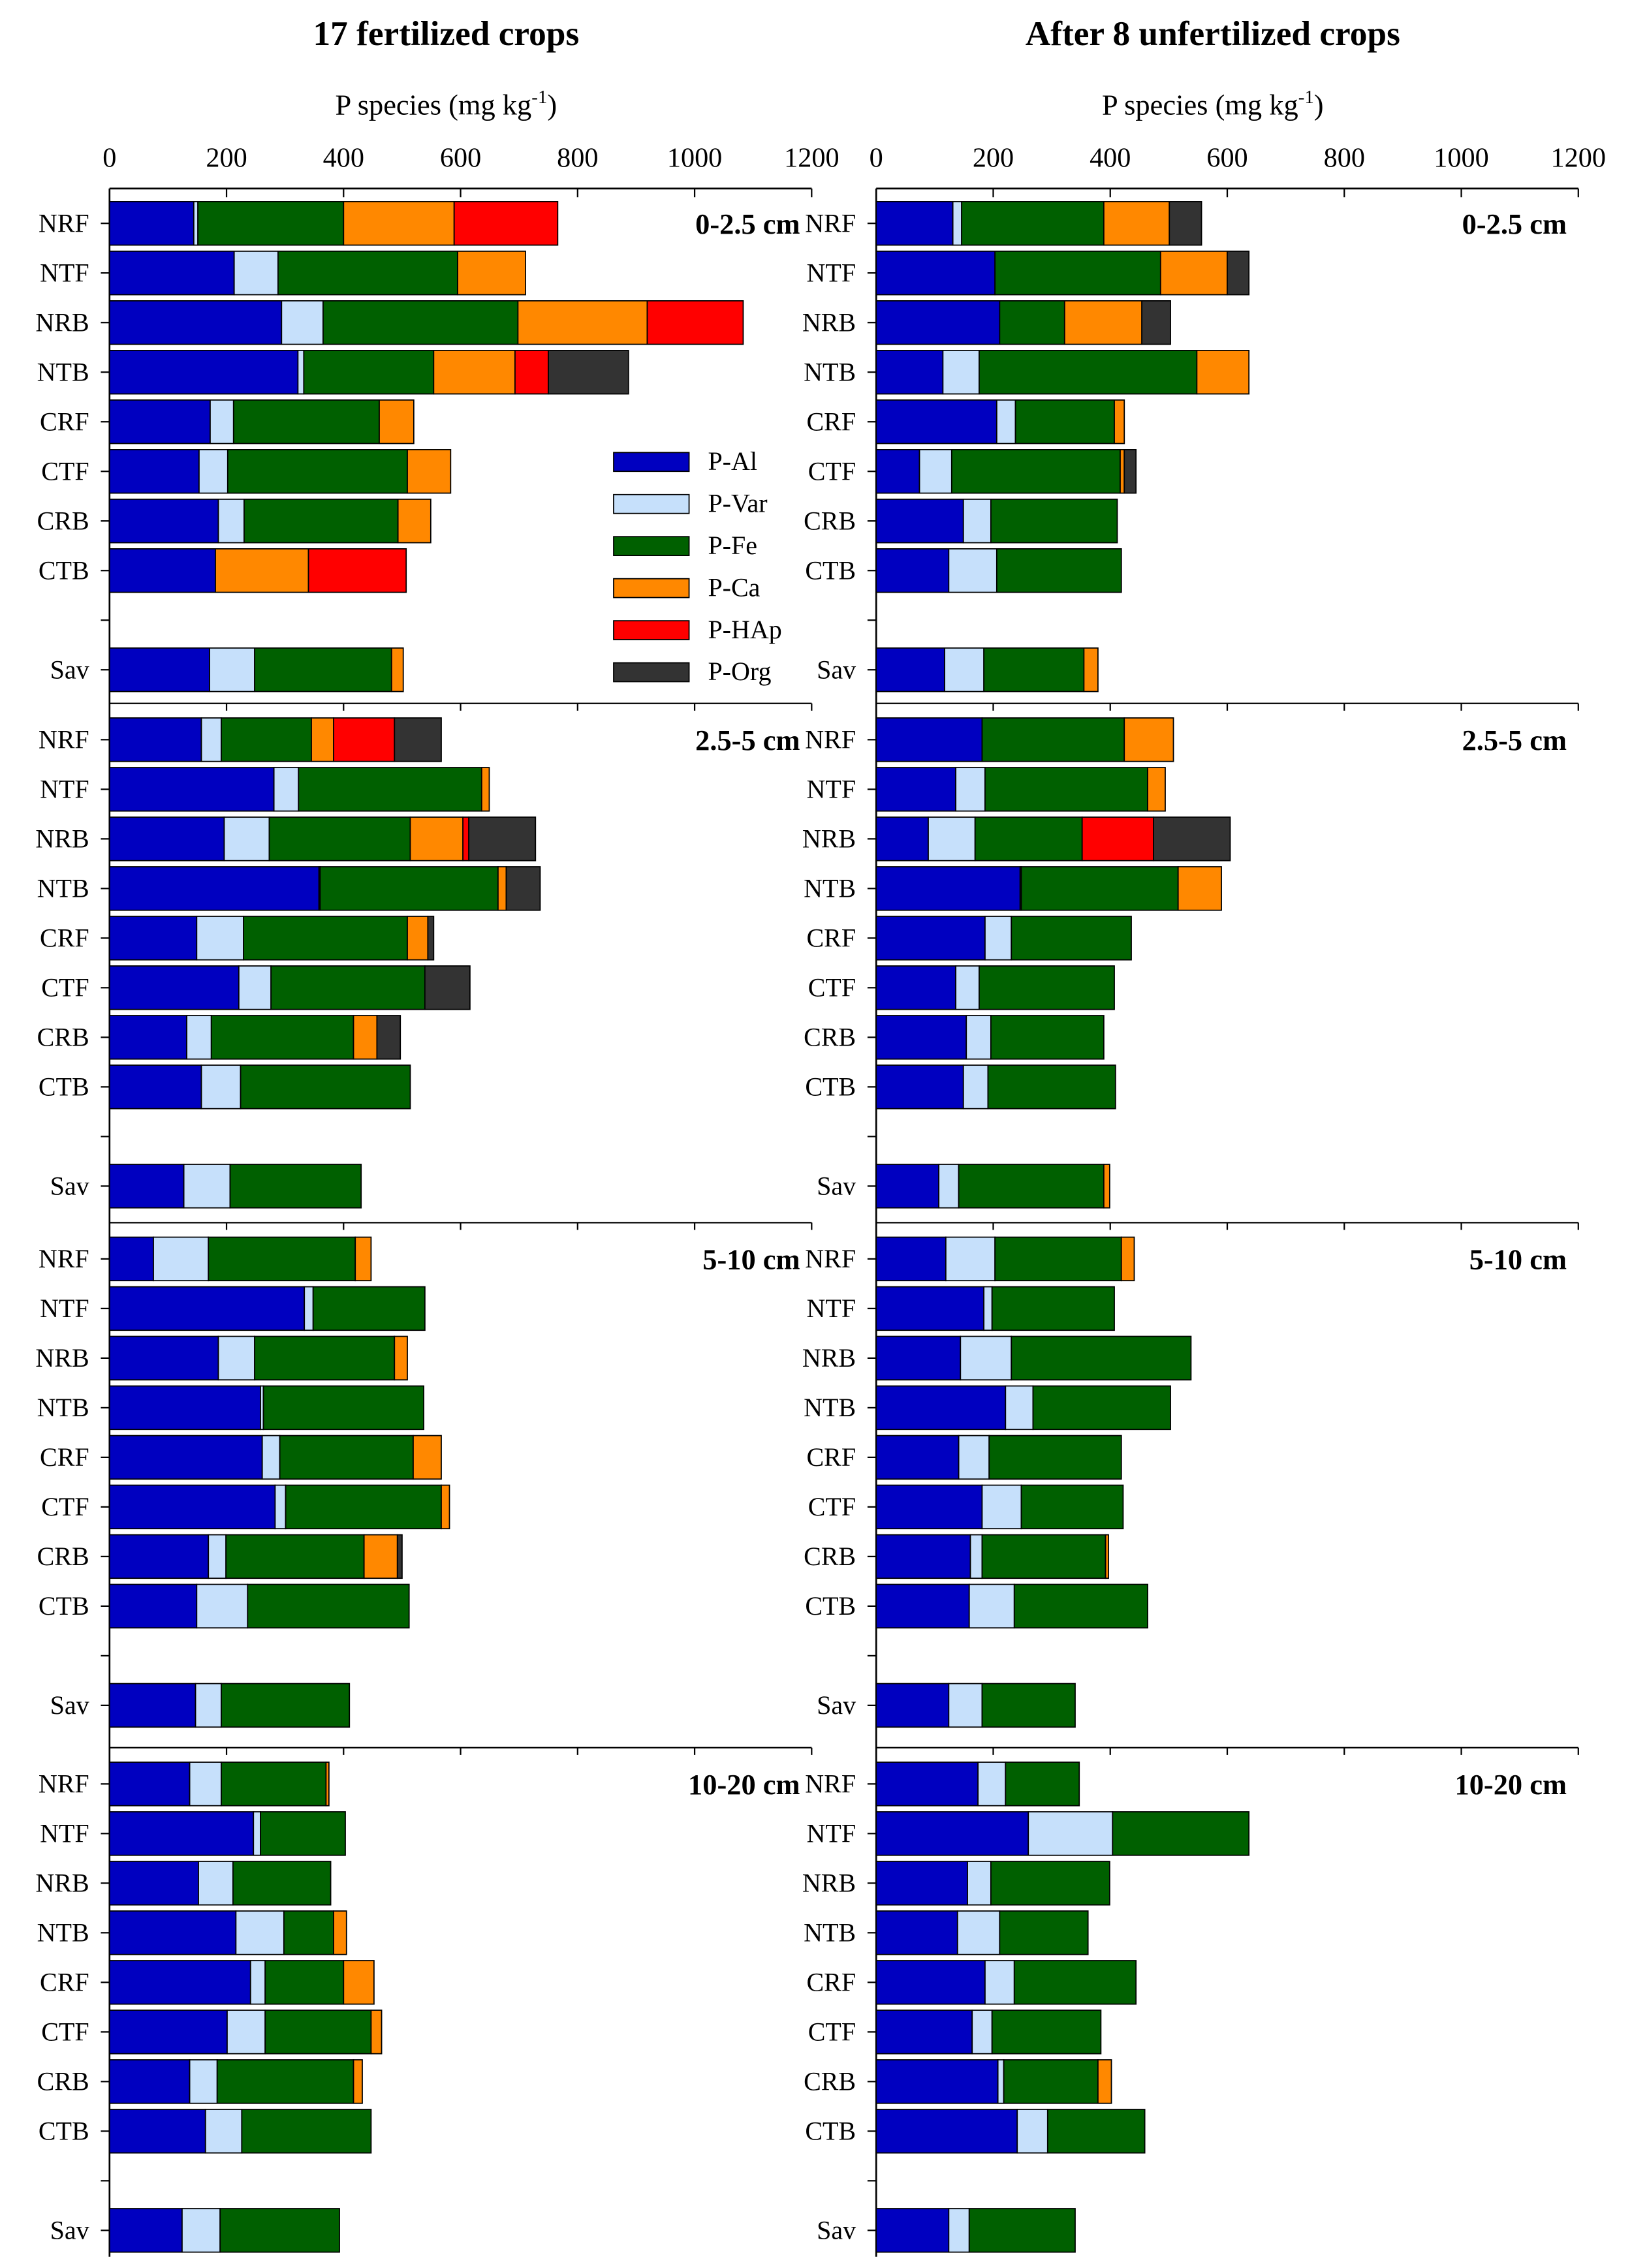 The width and height of the screenshot is (1632, 2268). I want to click on x-tick-label: 200, so click(227, 158).